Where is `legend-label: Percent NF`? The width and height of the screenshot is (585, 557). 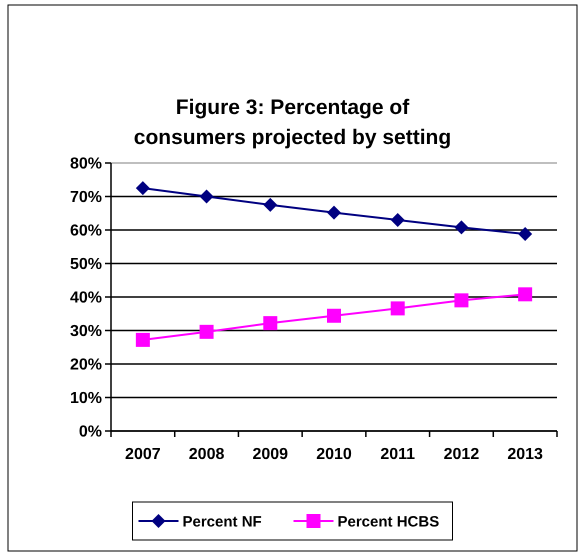
legend-label: Percent NF is located at coordinates (222, 521).